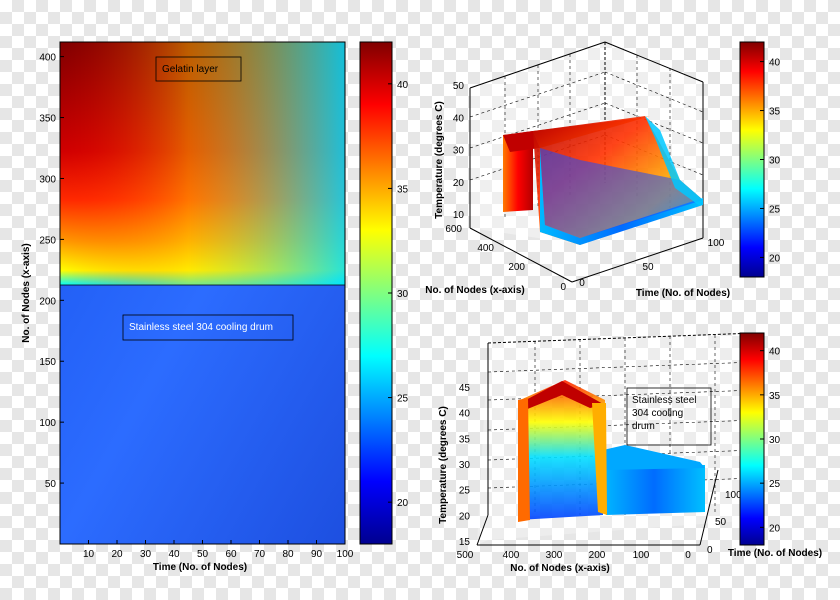 This screenshot has width=840, height=600. What do you see at coordinates (459, 86) in the screenshot?
I see `plot2-ztick-label: 50` at bounding box center [459, 86].